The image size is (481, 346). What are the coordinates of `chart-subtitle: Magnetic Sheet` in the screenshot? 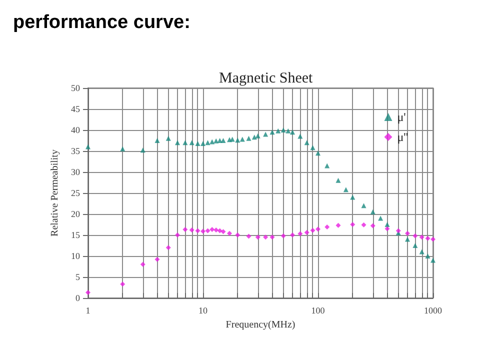 It's located at (266, 78).